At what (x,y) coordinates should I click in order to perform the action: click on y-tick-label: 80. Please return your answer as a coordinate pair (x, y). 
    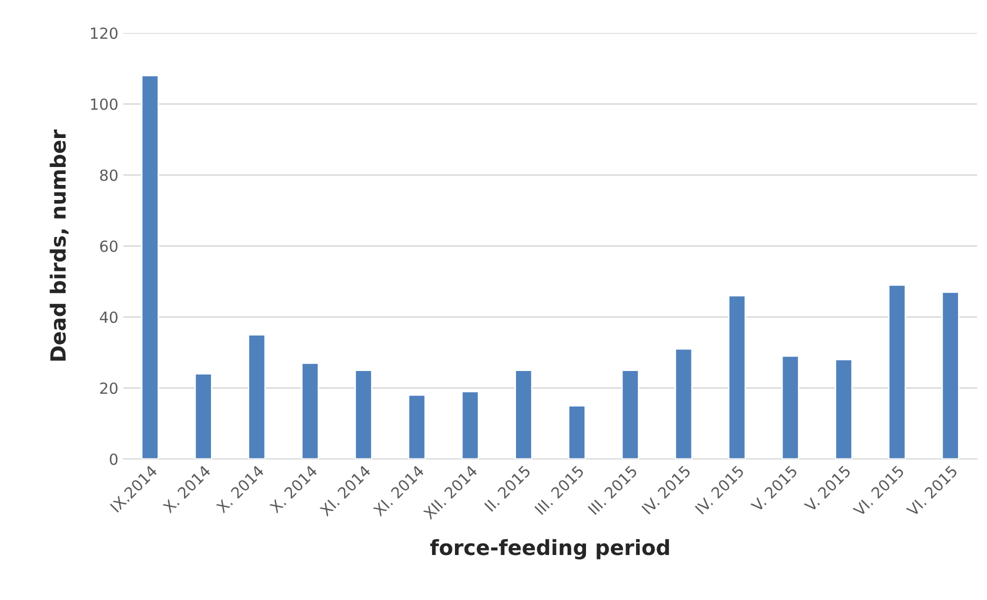
    Looking at the image, I should click on (109, 175).